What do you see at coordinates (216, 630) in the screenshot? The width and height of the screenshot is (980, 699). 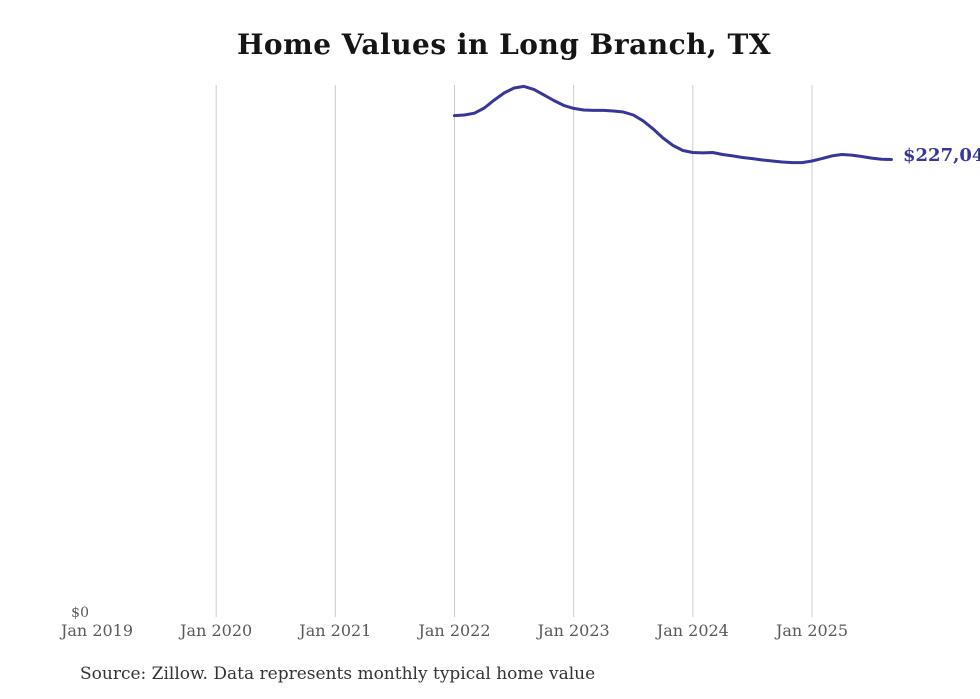 I see `x-tick-label: Jan 2020` at bounding box center [216, 630].